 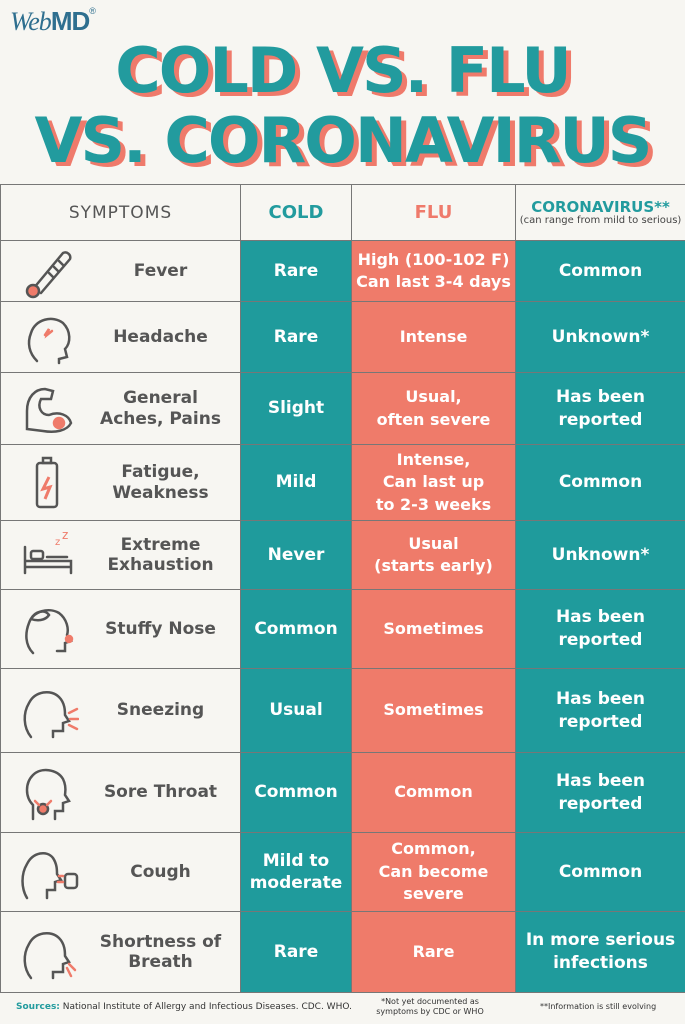 I want to click on header-symptoms: SYMPTOMS, so click(x=120, y=212).